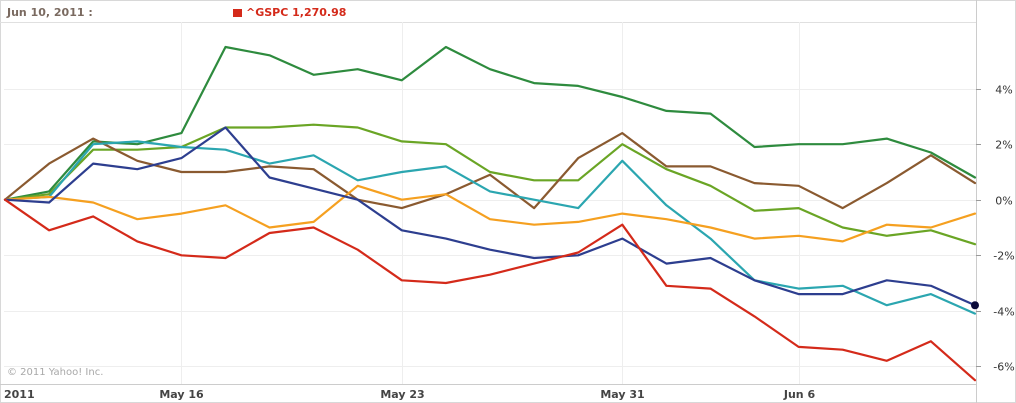  I want to click on y-tick-label: -6%, so click(1003, 367).